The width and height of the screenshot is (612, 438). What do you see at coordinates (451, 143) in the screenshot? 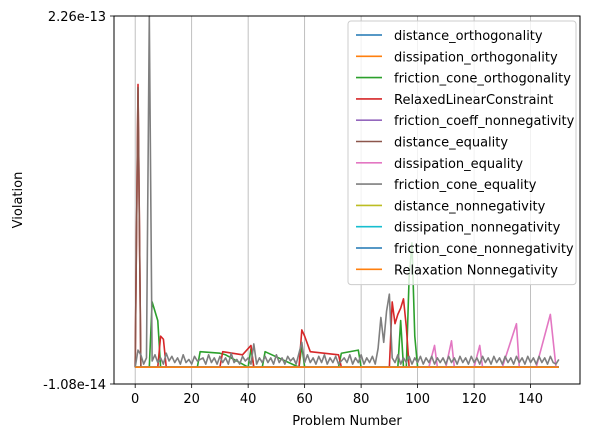
I see `legend-label-distance-equality: distance_equality` at bounding box center [451, 143].